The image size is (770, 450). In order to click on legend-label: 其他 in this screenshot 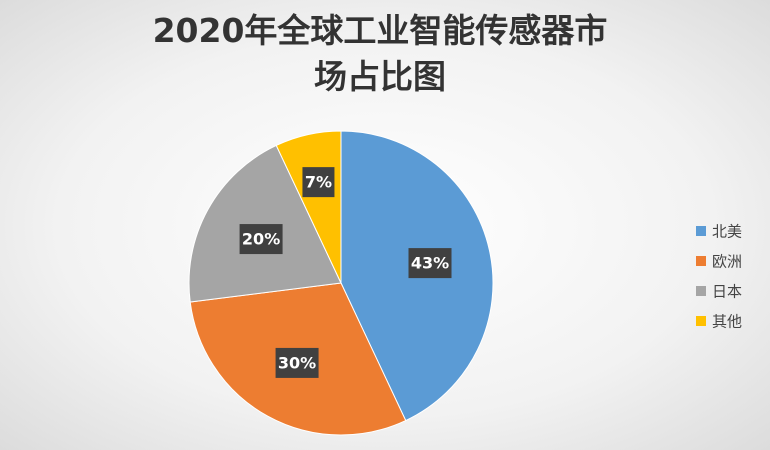, I will do `click(727, 322)`.